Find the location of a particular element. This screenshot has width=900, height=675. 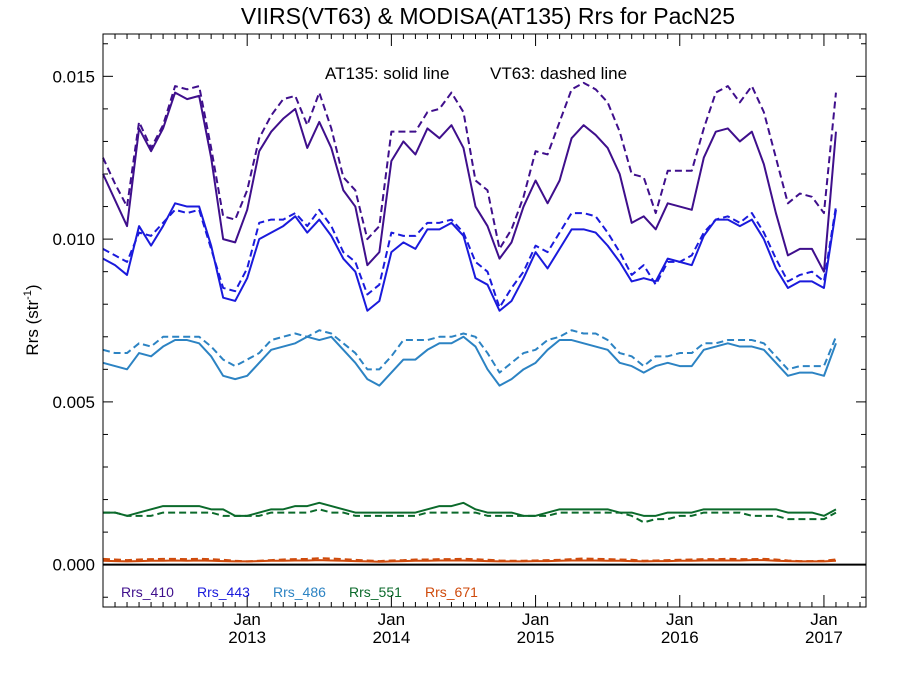

x-tick-label-year: 2015 is located at coordinates (536, 637).